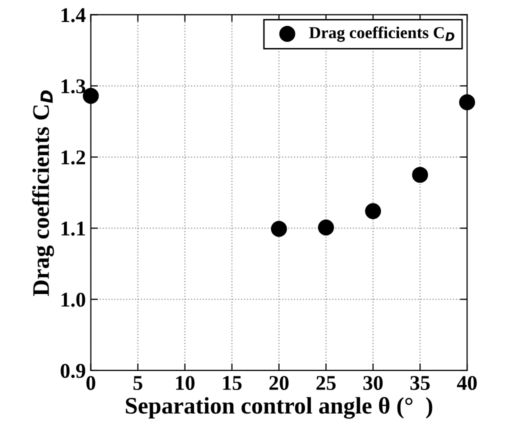  Describe the element at coordinates (43, 193) in the screenshot. I see `y-axis-title: Drag coefficients C$_{D}$` at that location.